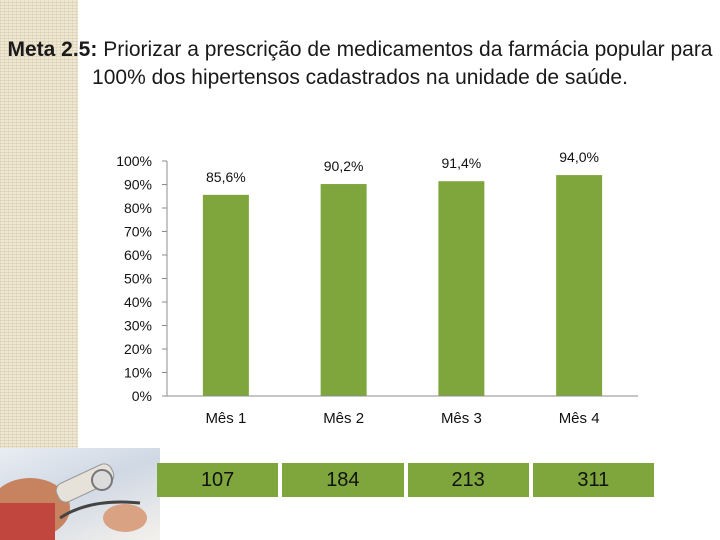 The image size is (720, 540). What do you see at coordinates (138, 185) in the screenshot?
I see `y-tick-label: 90%` at bounding box center [138, 185].